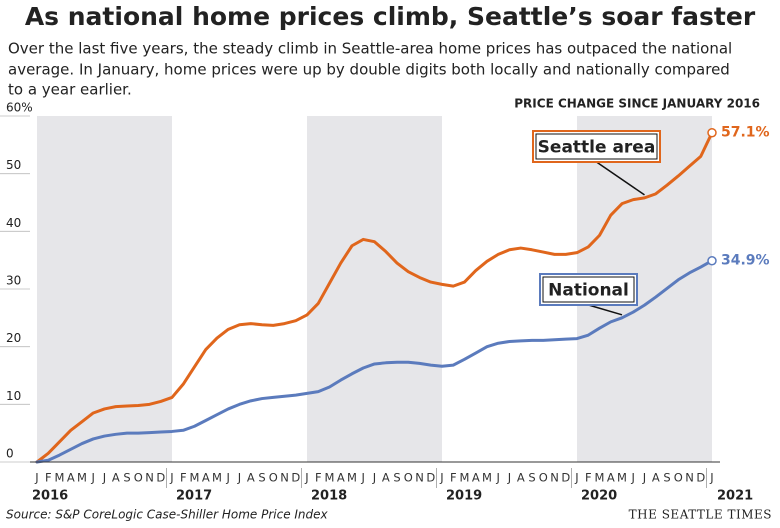 Image resolution: width=780 pixels, height=528 pixels. I want to click on year-label: 2017, so click(194, 496).